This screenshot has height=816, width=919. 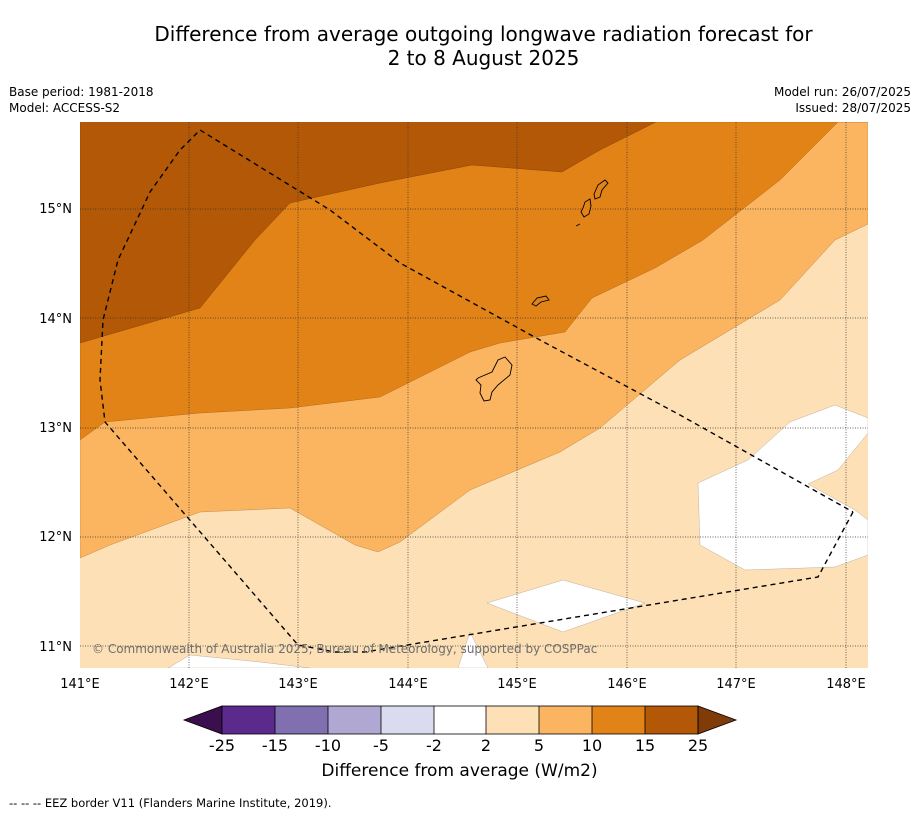 I want to click on rota-island, so click(x=540, y=301).